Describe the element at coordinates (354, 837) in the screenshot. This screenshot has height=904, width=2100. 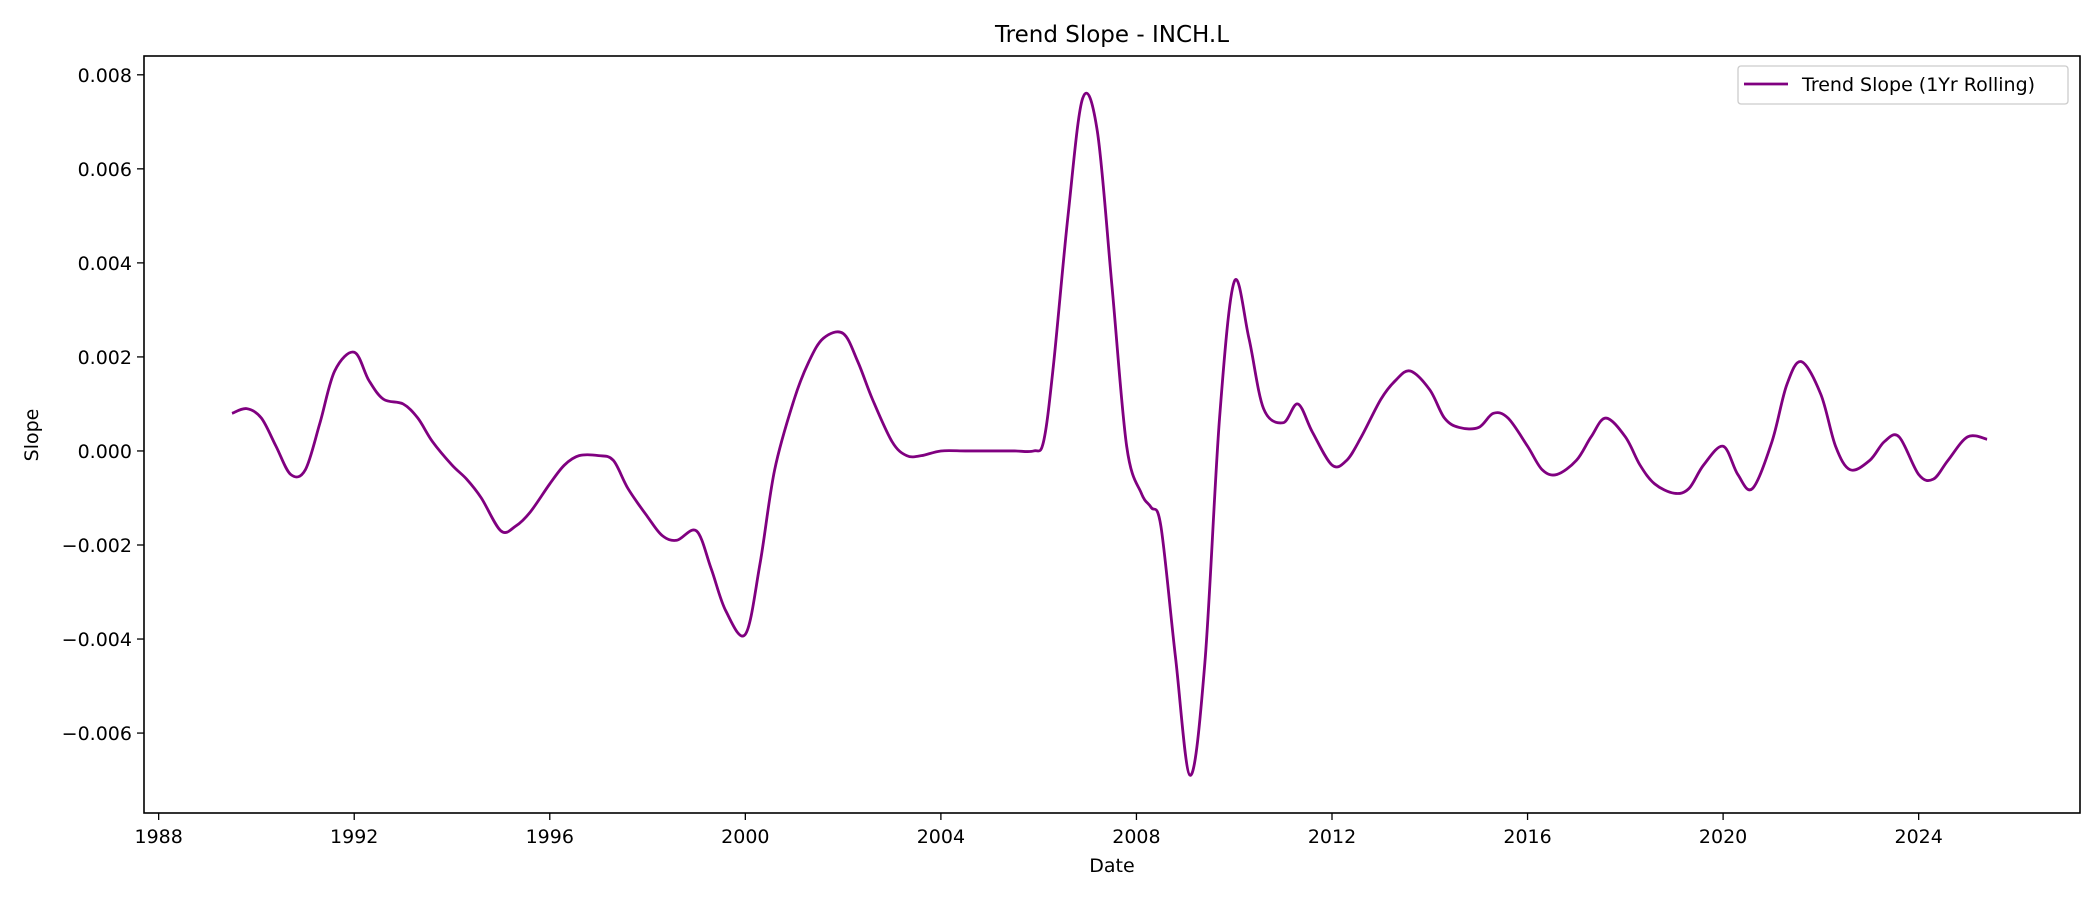
I see `x-tick-label: 1992` at that location.